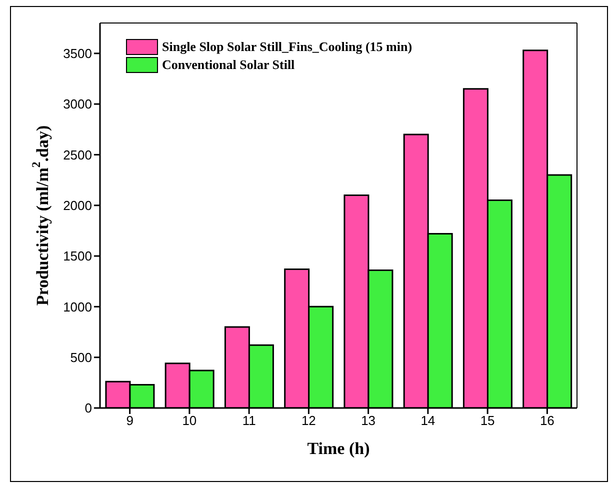 This screenshot has width=614, height=488. I want to click on x-tick-label: 14, so click(428, 420).